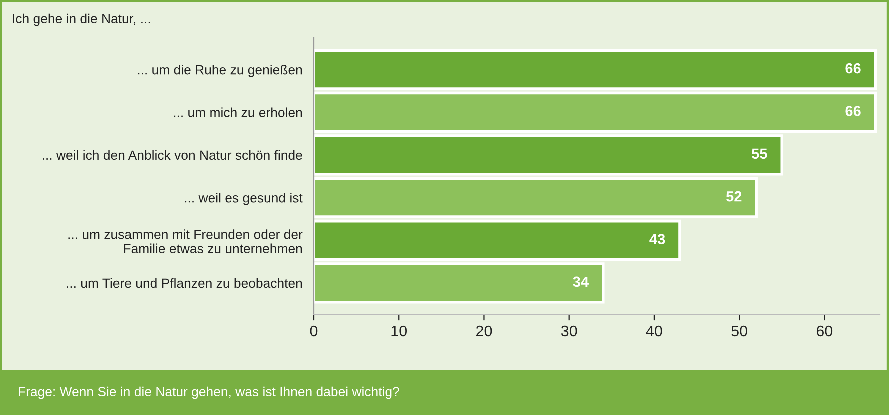 The image size is (889, 415). I want to click on y-tick-label: ... weil ich den Anblick von Natur schön finde, so click(172, 155).